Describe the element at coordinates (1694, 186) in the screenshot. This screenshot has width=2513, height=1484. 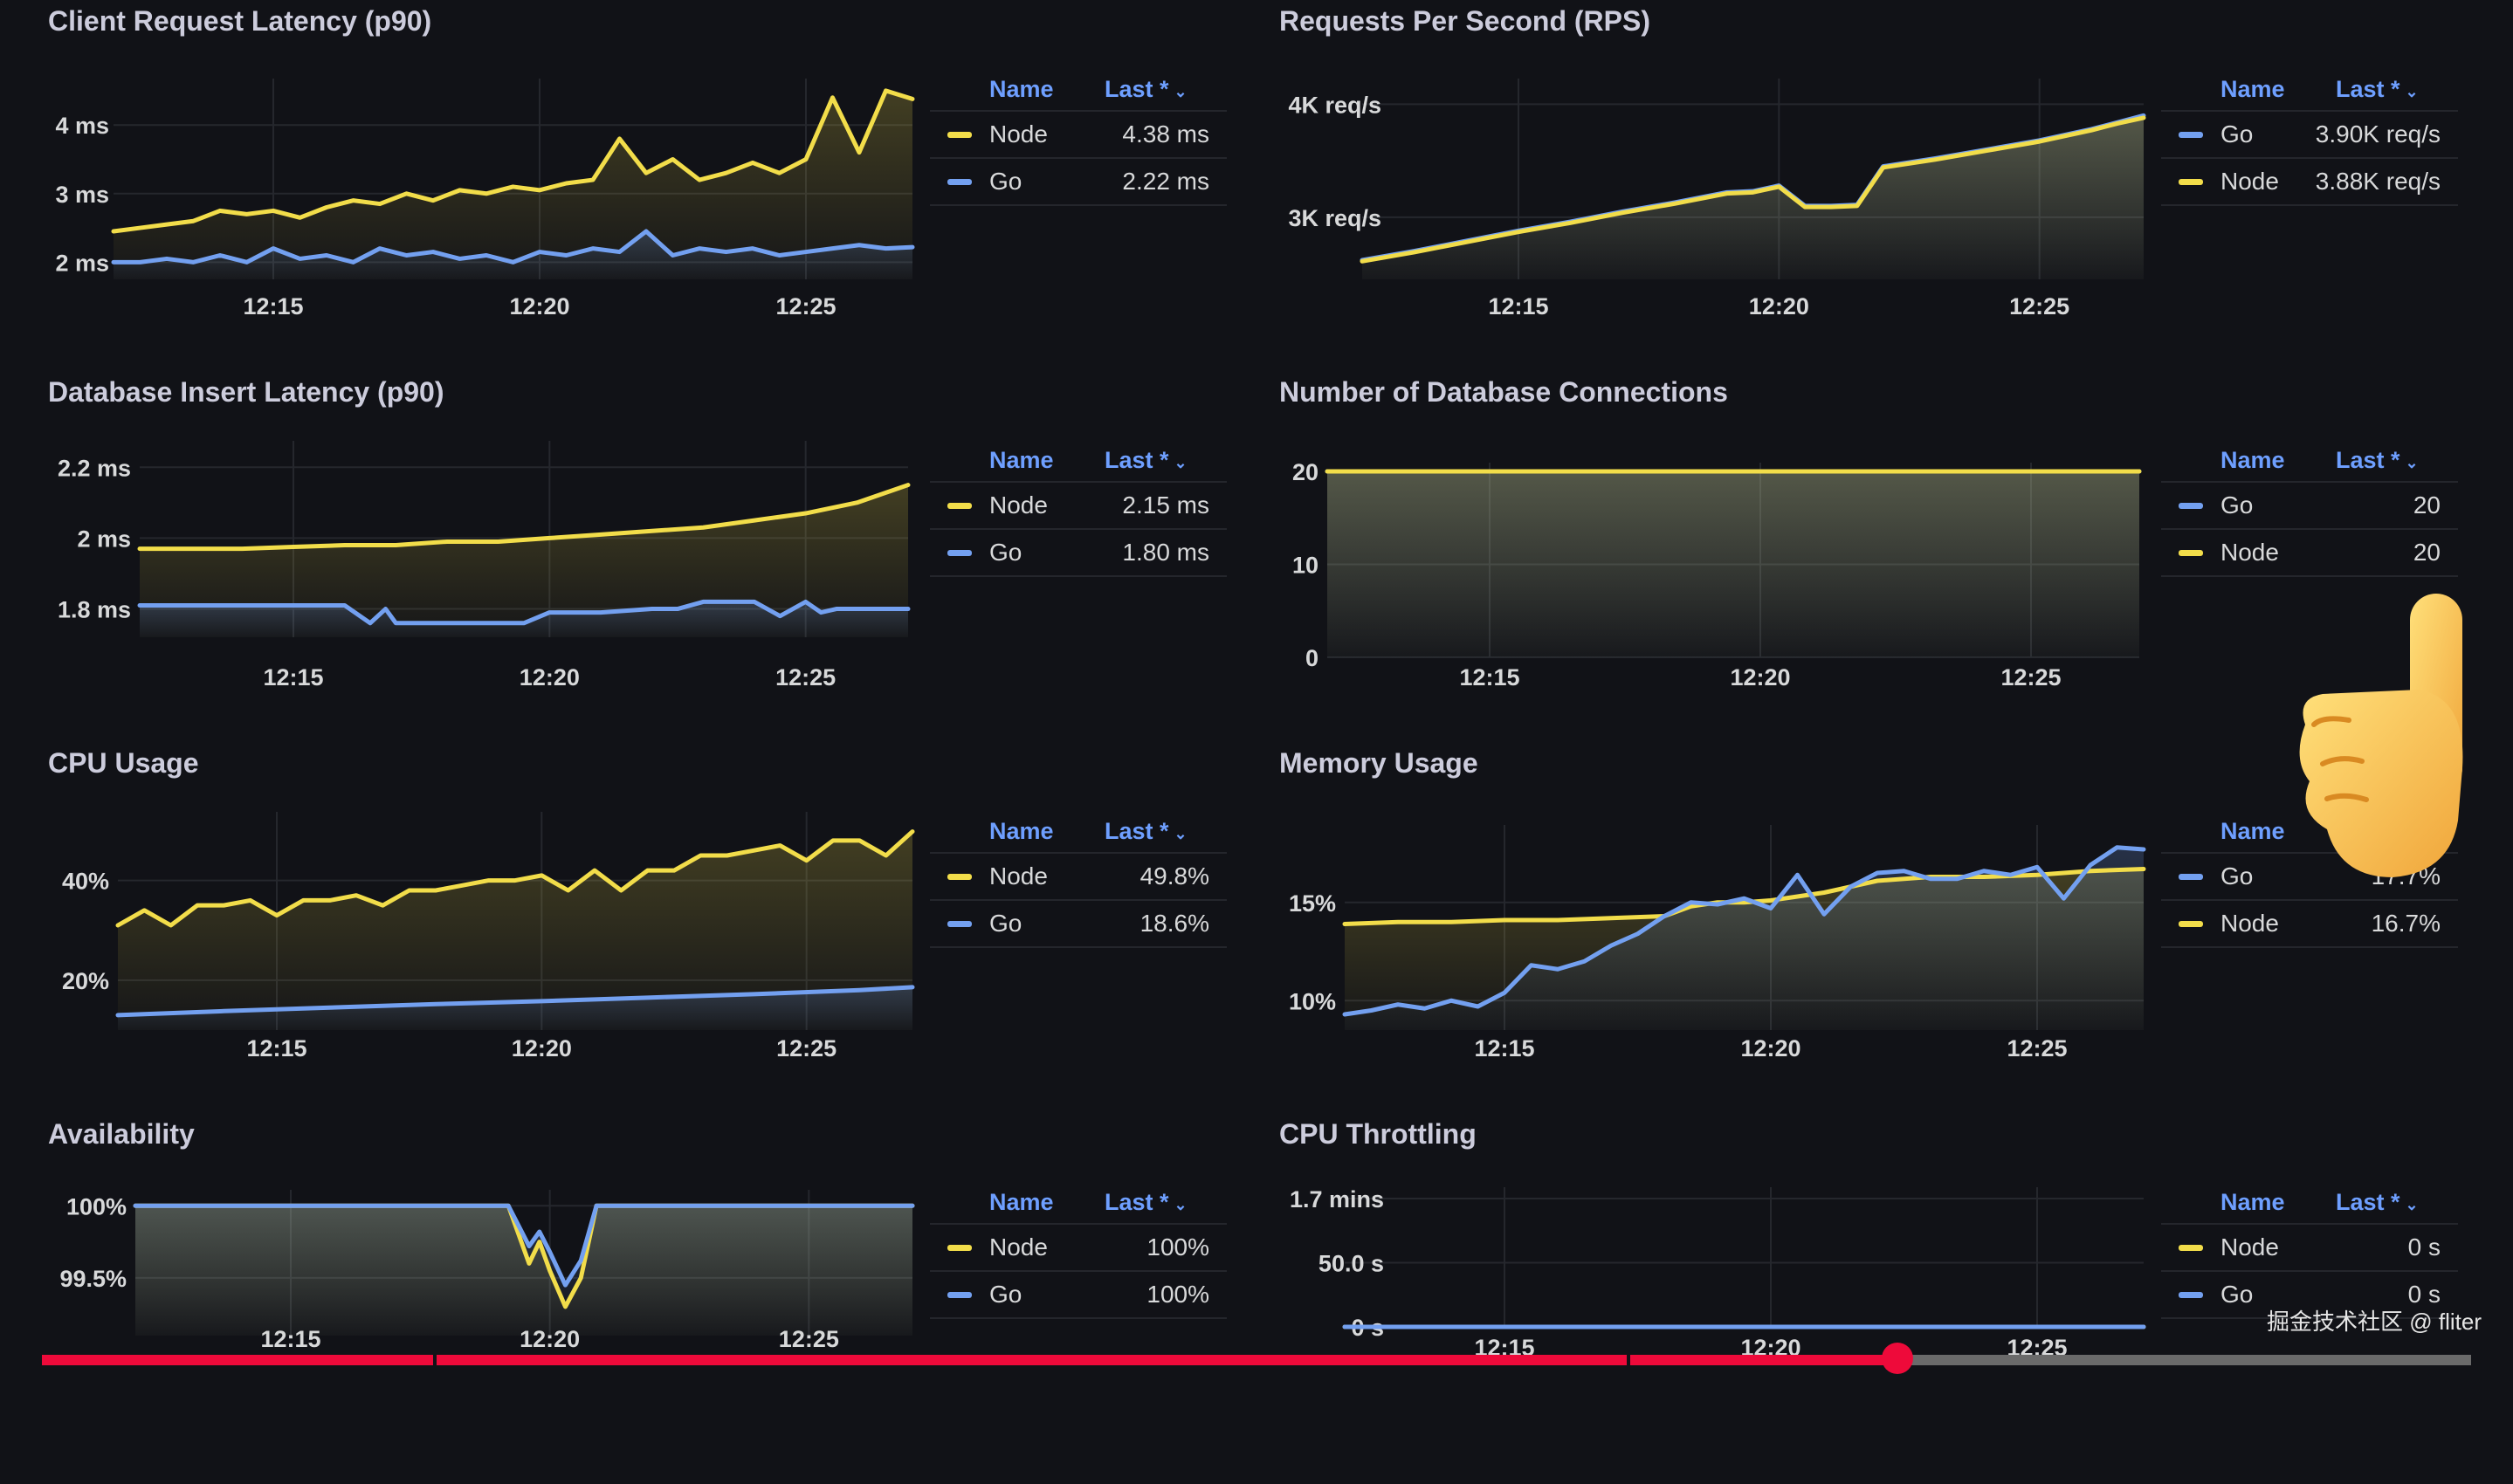
I see `chart-plot: 3K req/s 4K req/s 12:15 12:20 12:25` at that location.